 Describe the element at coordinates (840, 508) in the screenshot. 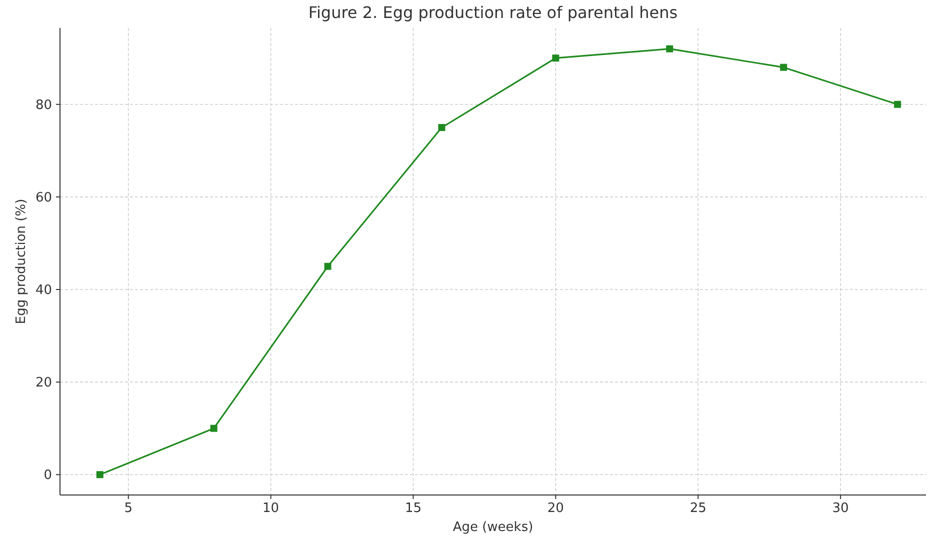

I see `x-tick-label: 30` at that location.